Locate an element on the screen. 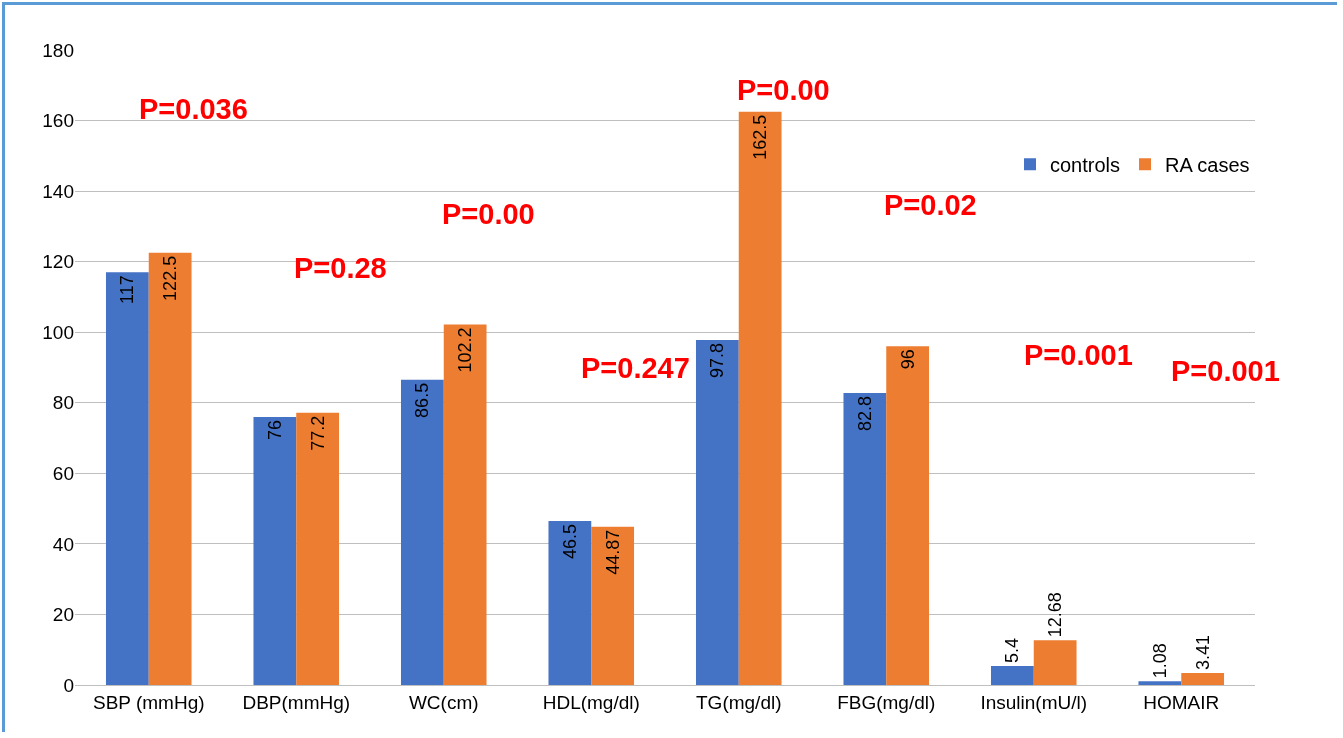 The width and height of the screenshot is (1343, 738). data-label: 82.8 is located at coordinates (864, 413).